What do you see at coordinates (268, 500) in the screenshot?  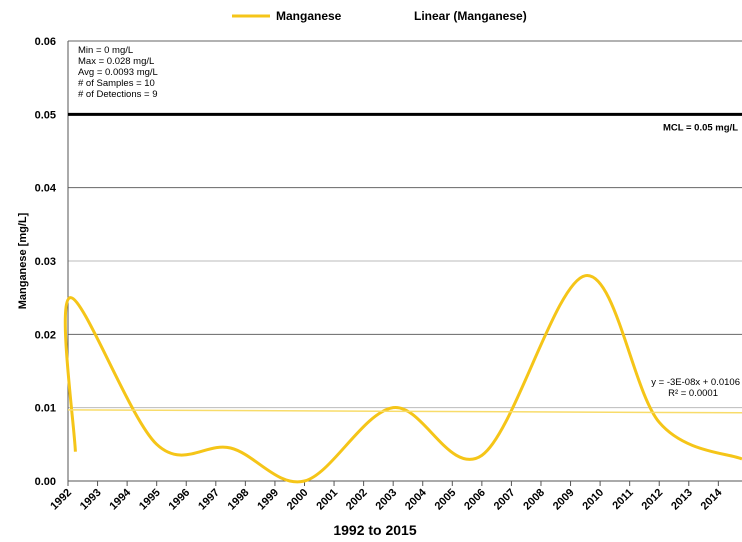 I see `x-tick-label: 1999` at bounding box center [268, 500].